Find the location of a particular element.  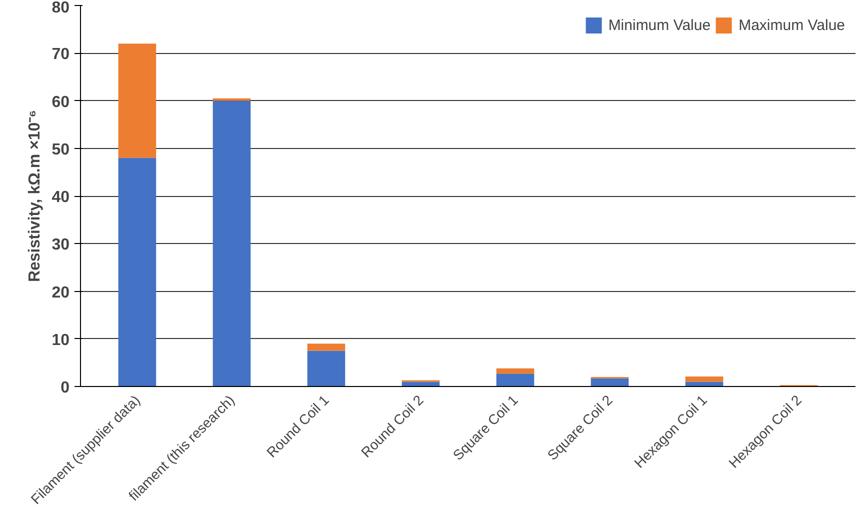

y-tick-label: 60 is located at coordinates (61, 102).